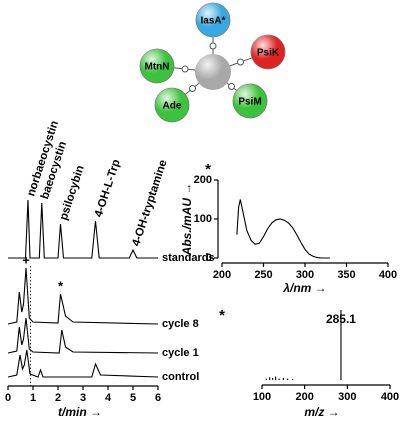 This screenshot has width=400, height=422. What do you see at coordinates (188, 258) in the screenshot?
I see `trace-label: standards` at bounding box center [188, 258].